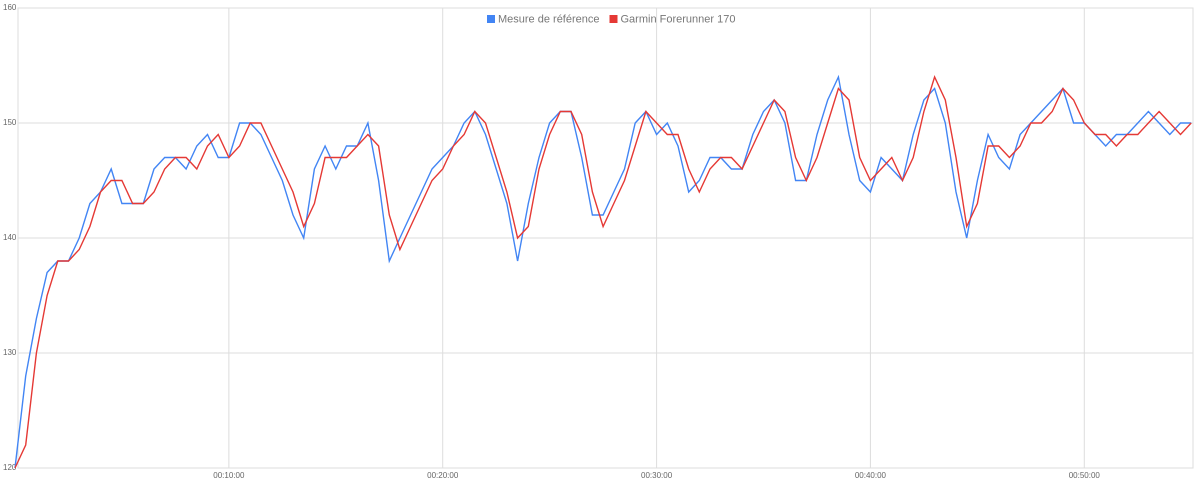 The image size is (1200, 482). I want to click on x-tick-label: 00:10:00, so click(229, 475).